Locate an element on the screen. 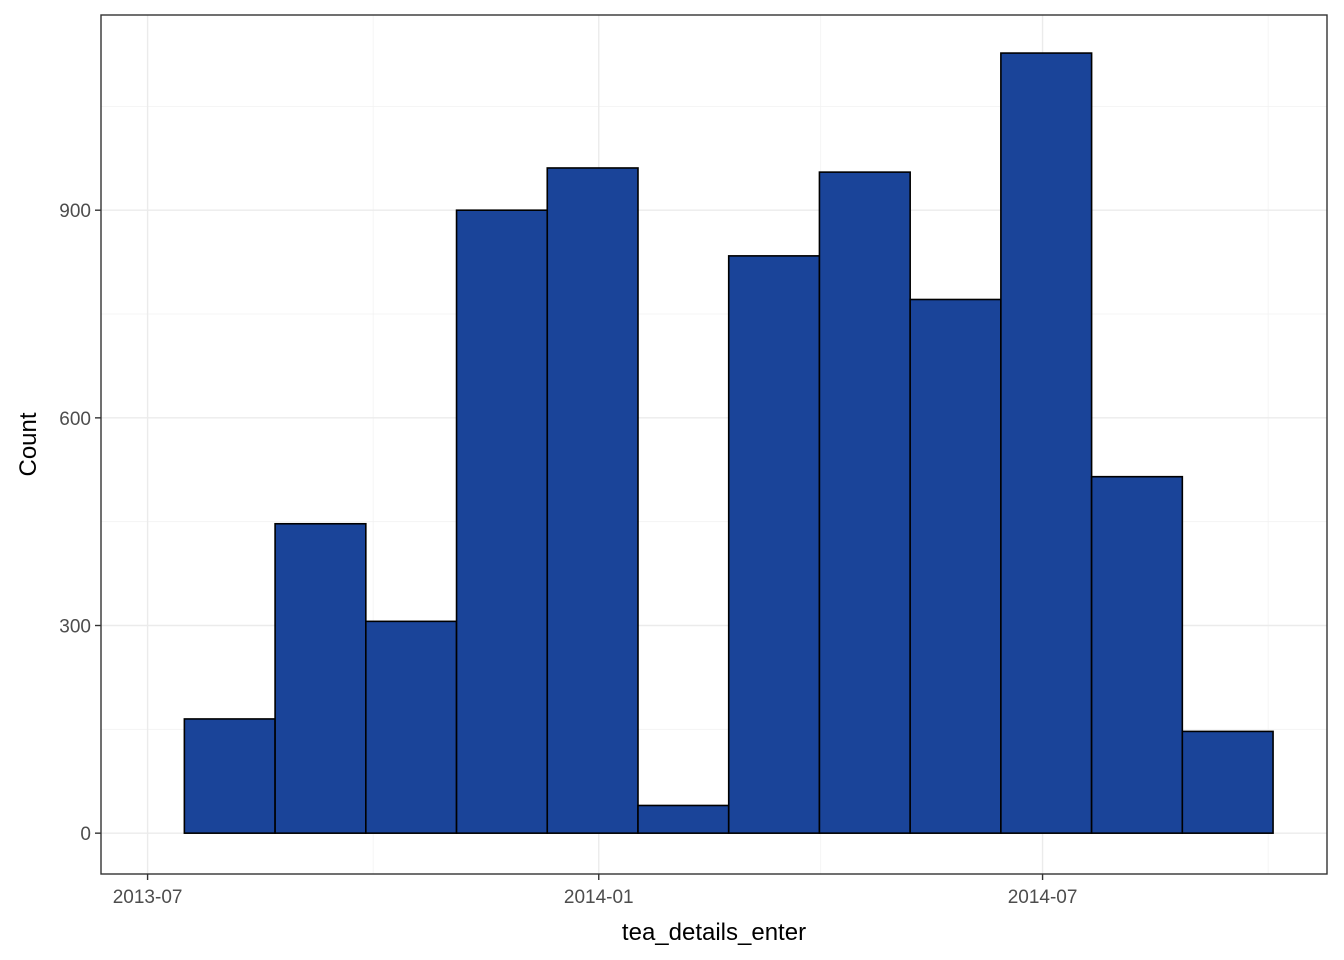 This screenshot has width=1344, height=960. x-tick-label: 2013-07 is located at coordinates (148, 897).